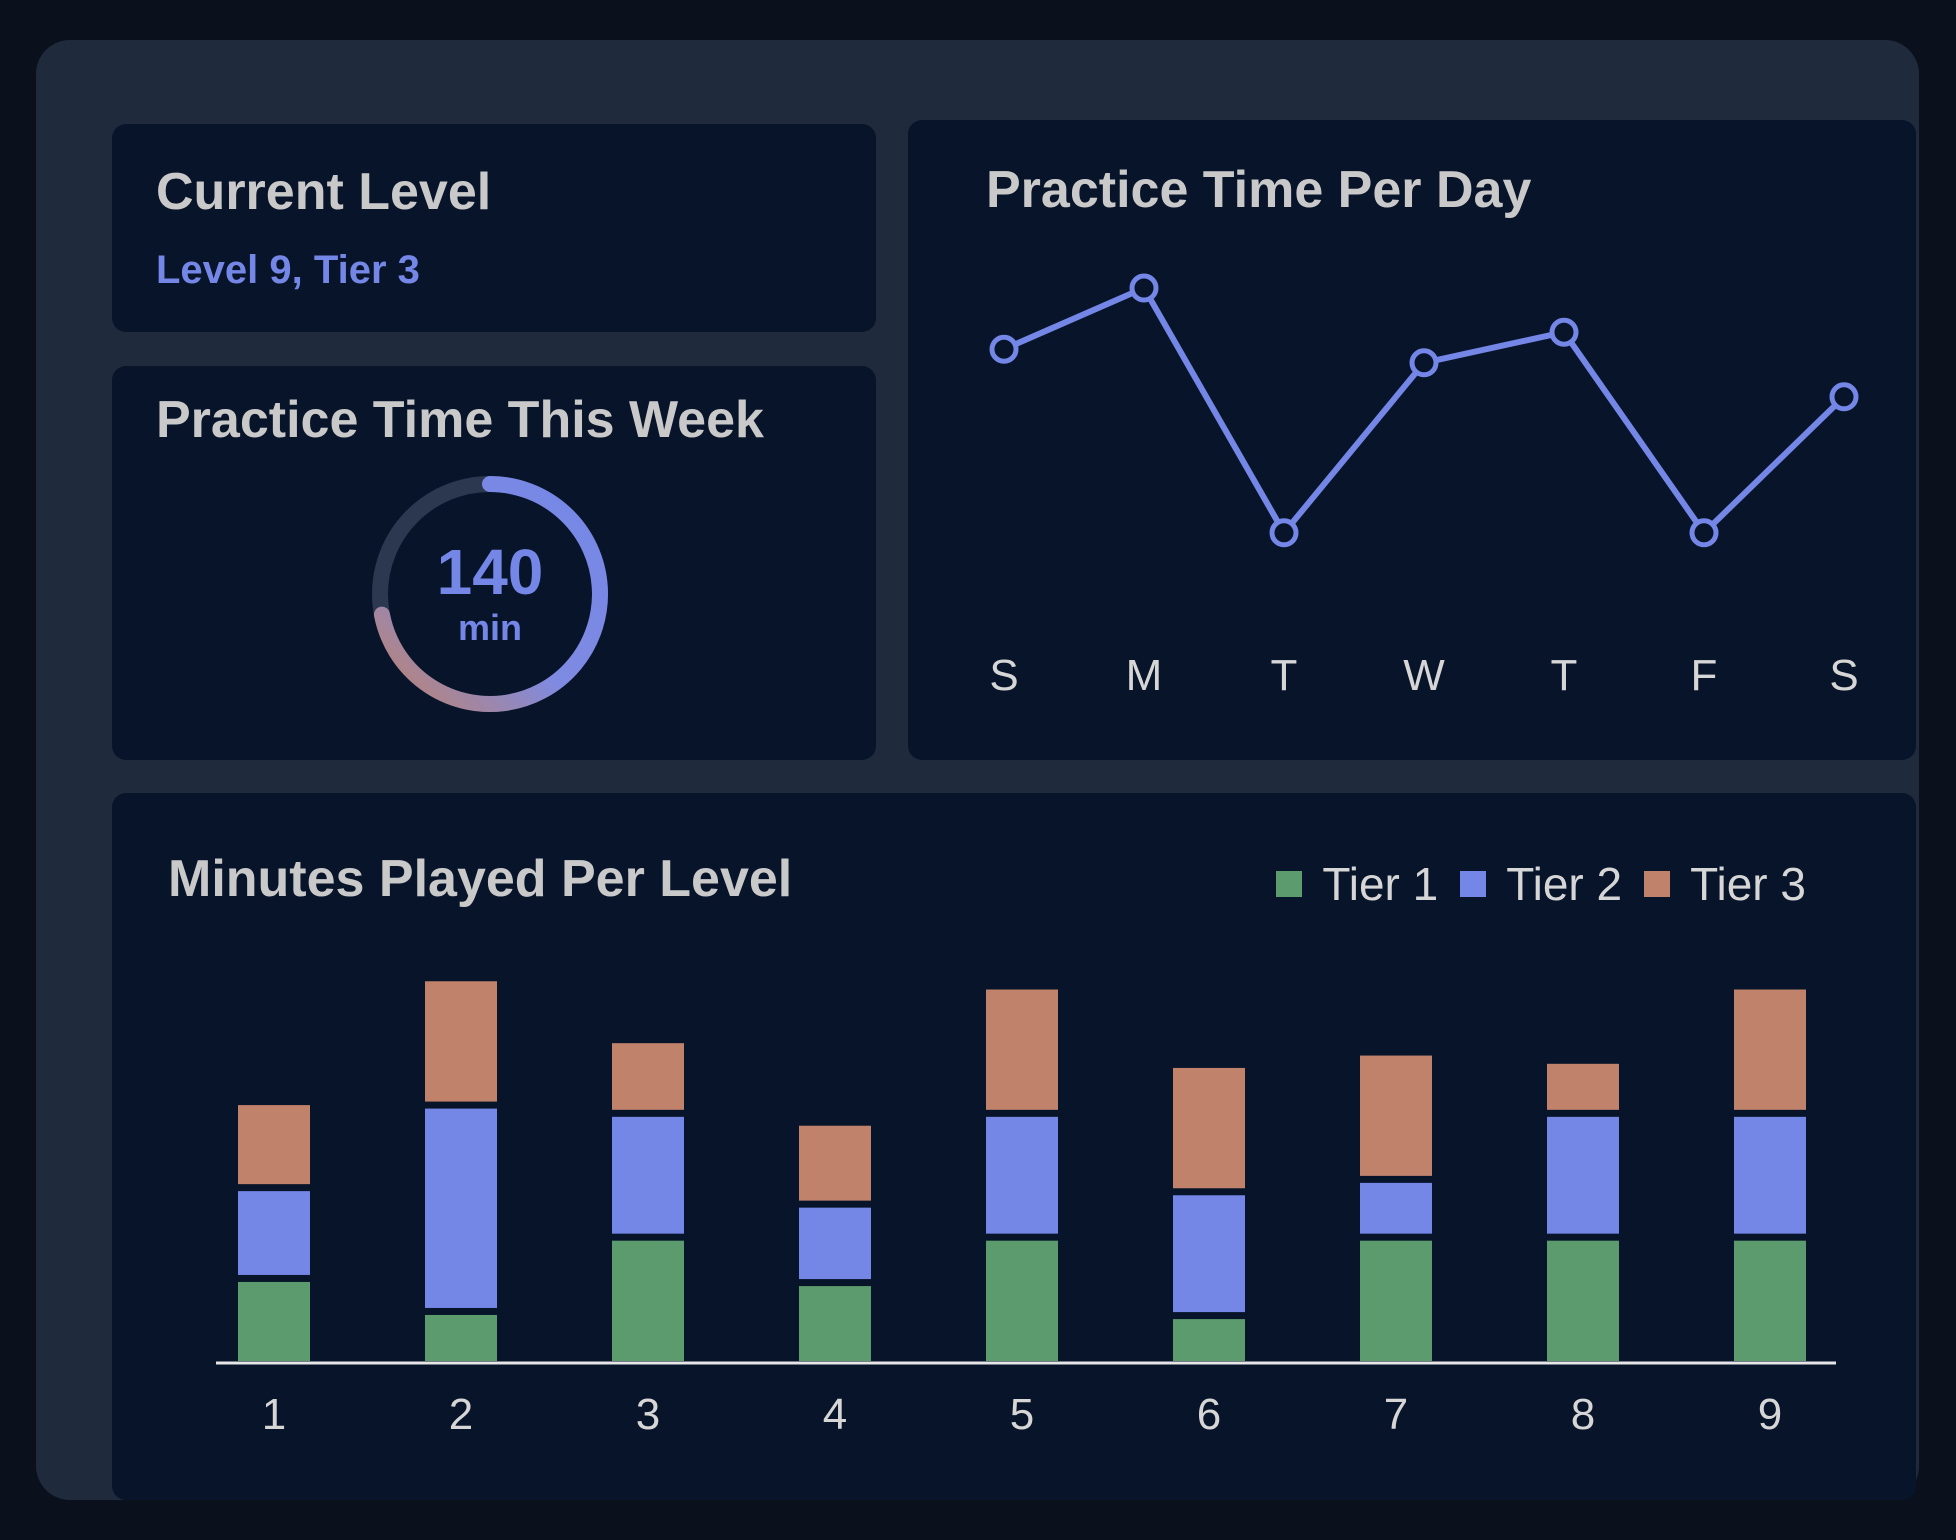  Describe the element at coordinates (1704, 675) in the screenshot. I see `x-tick-label: F` at that location.